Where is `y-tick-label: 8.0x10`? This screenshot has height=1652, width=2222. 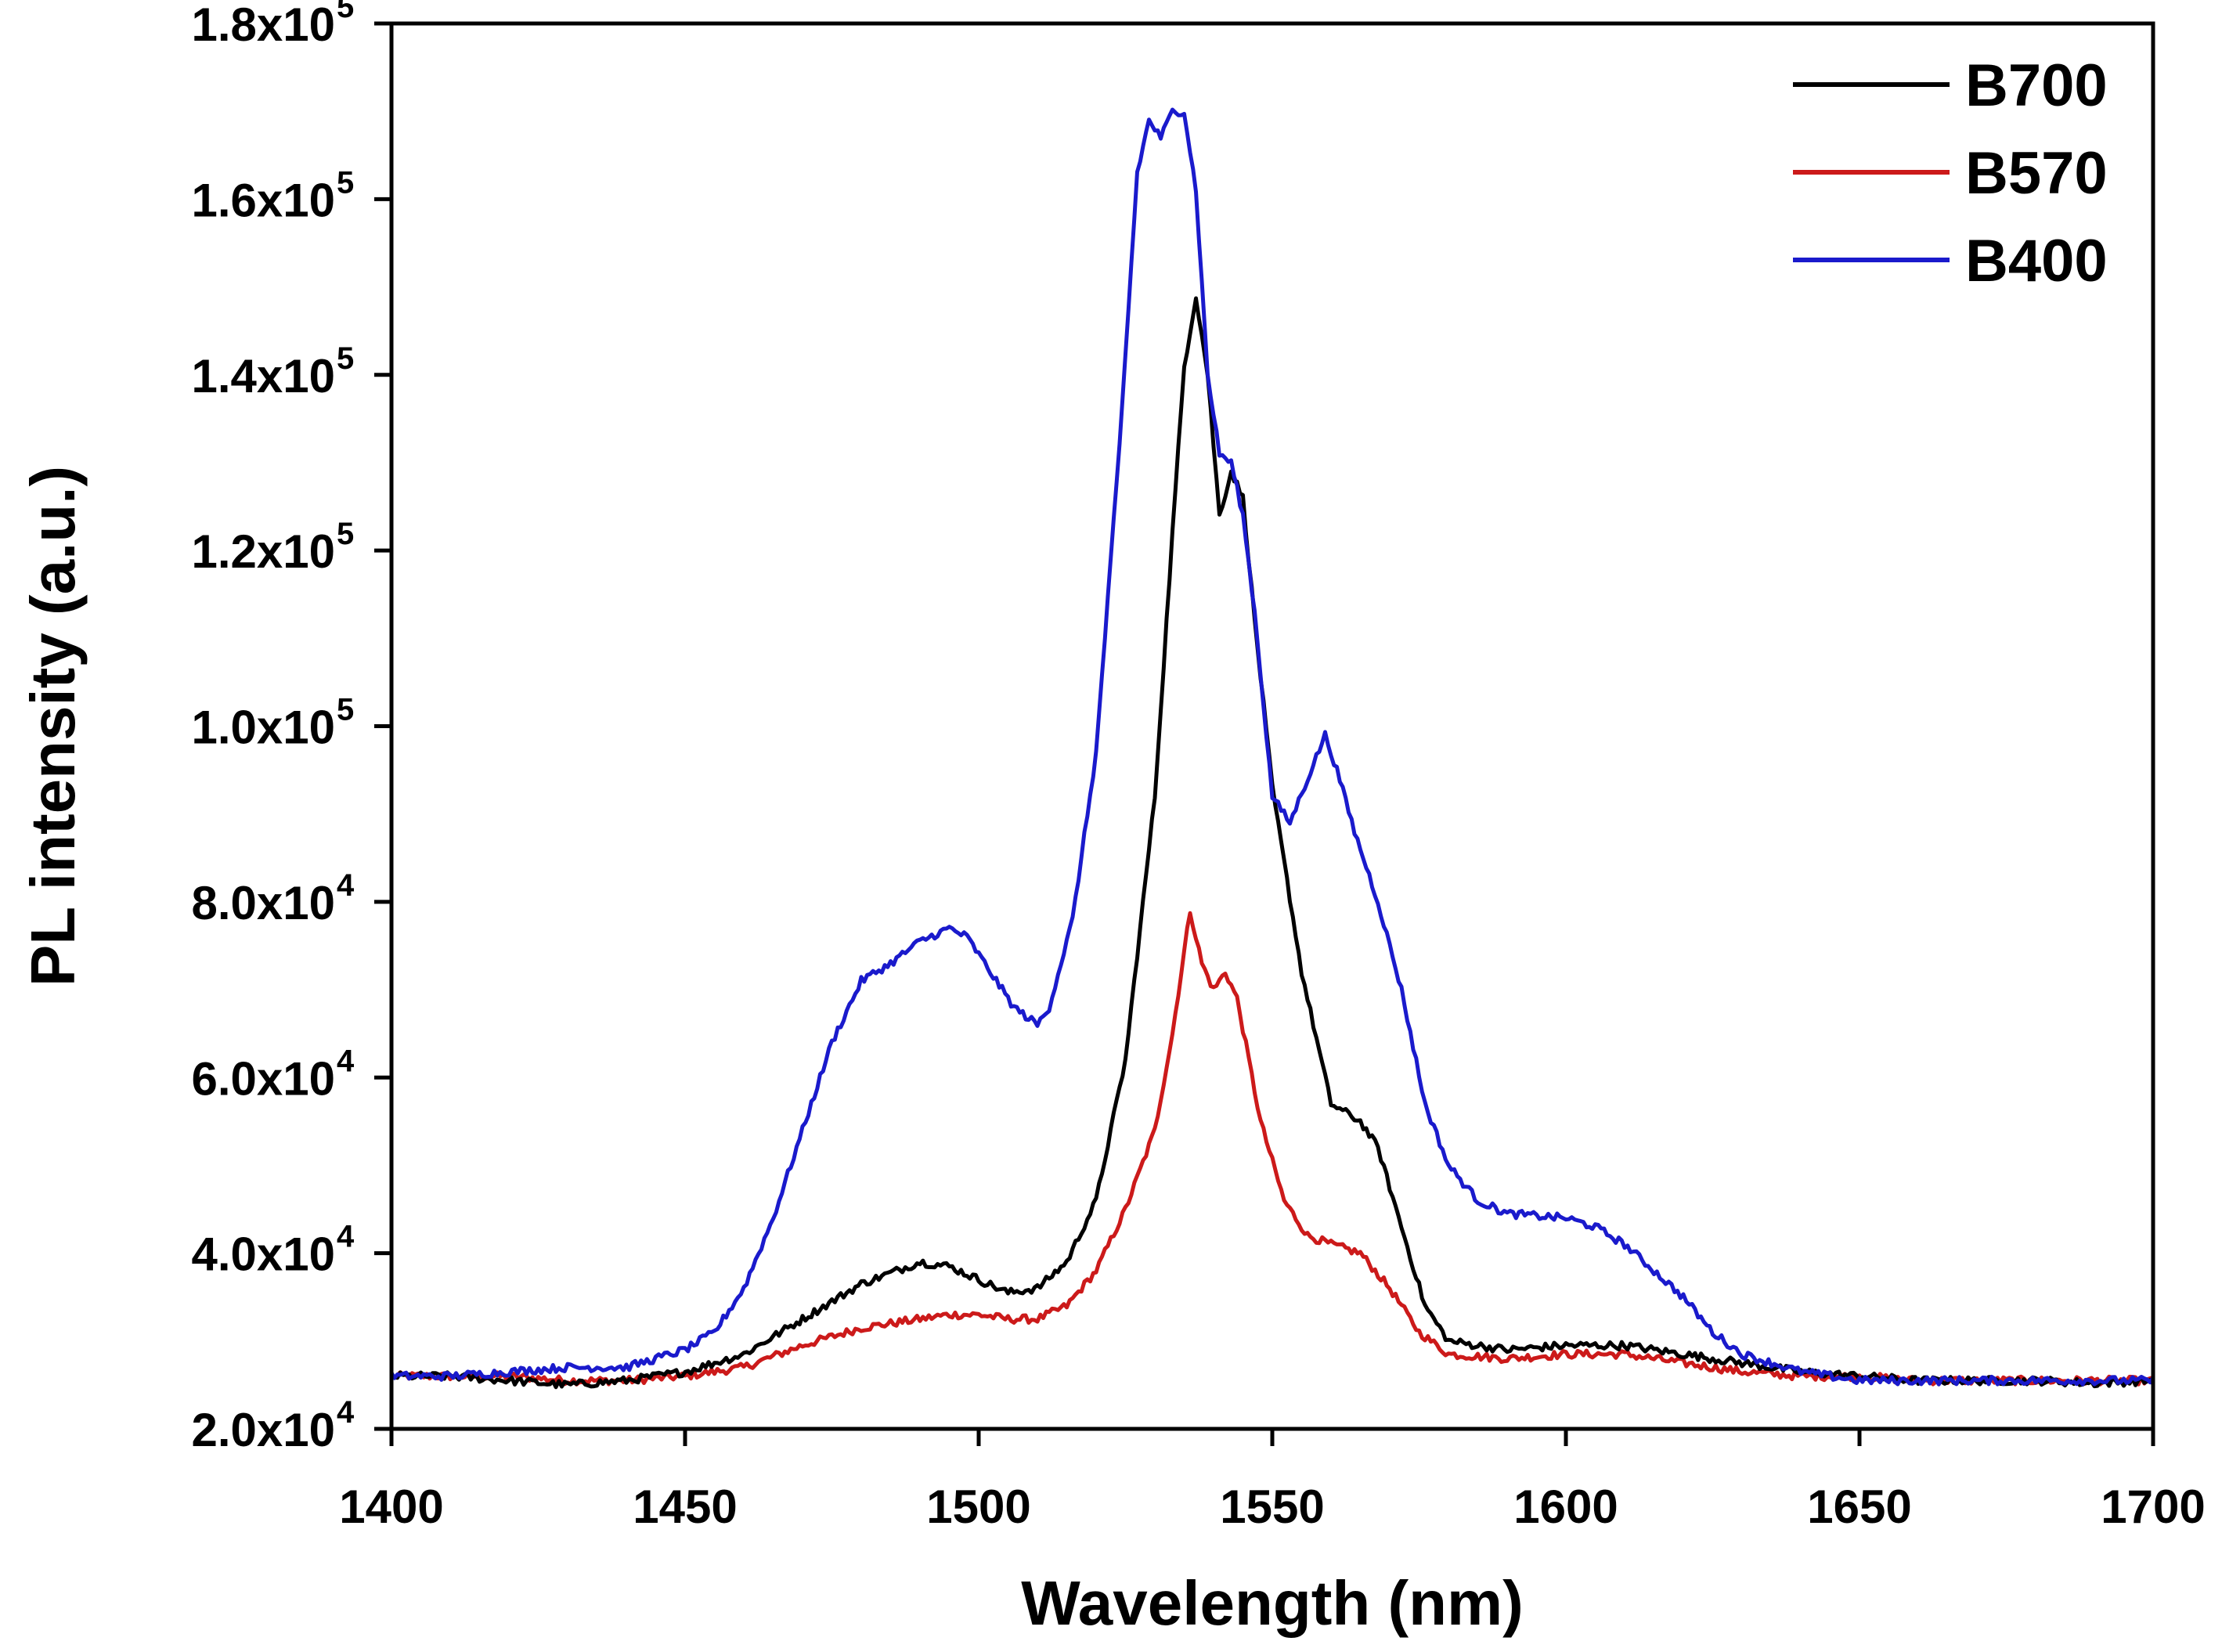
y-tick-label: 8.0x10 is located at coordinates (263, 903).